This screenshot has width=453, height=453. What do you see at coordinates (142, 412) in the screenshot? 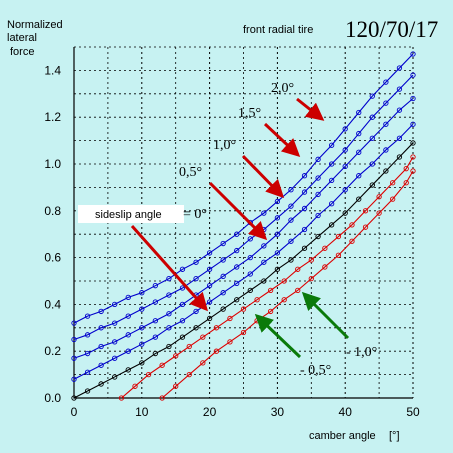
I see `x-tick-label: 10` at bounding box center [142, 412].